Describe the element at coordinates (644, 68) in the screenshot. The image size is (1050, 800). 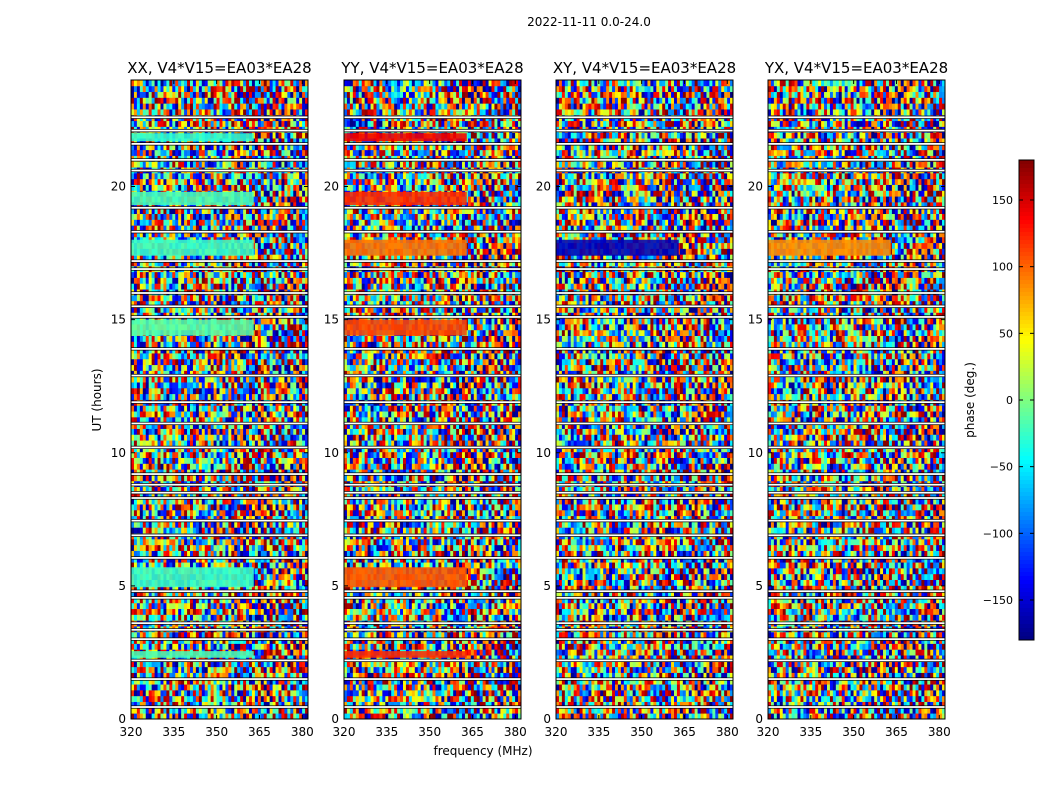
I see `panel-title: XY, V4*V15=EA03*EA28` at that location.